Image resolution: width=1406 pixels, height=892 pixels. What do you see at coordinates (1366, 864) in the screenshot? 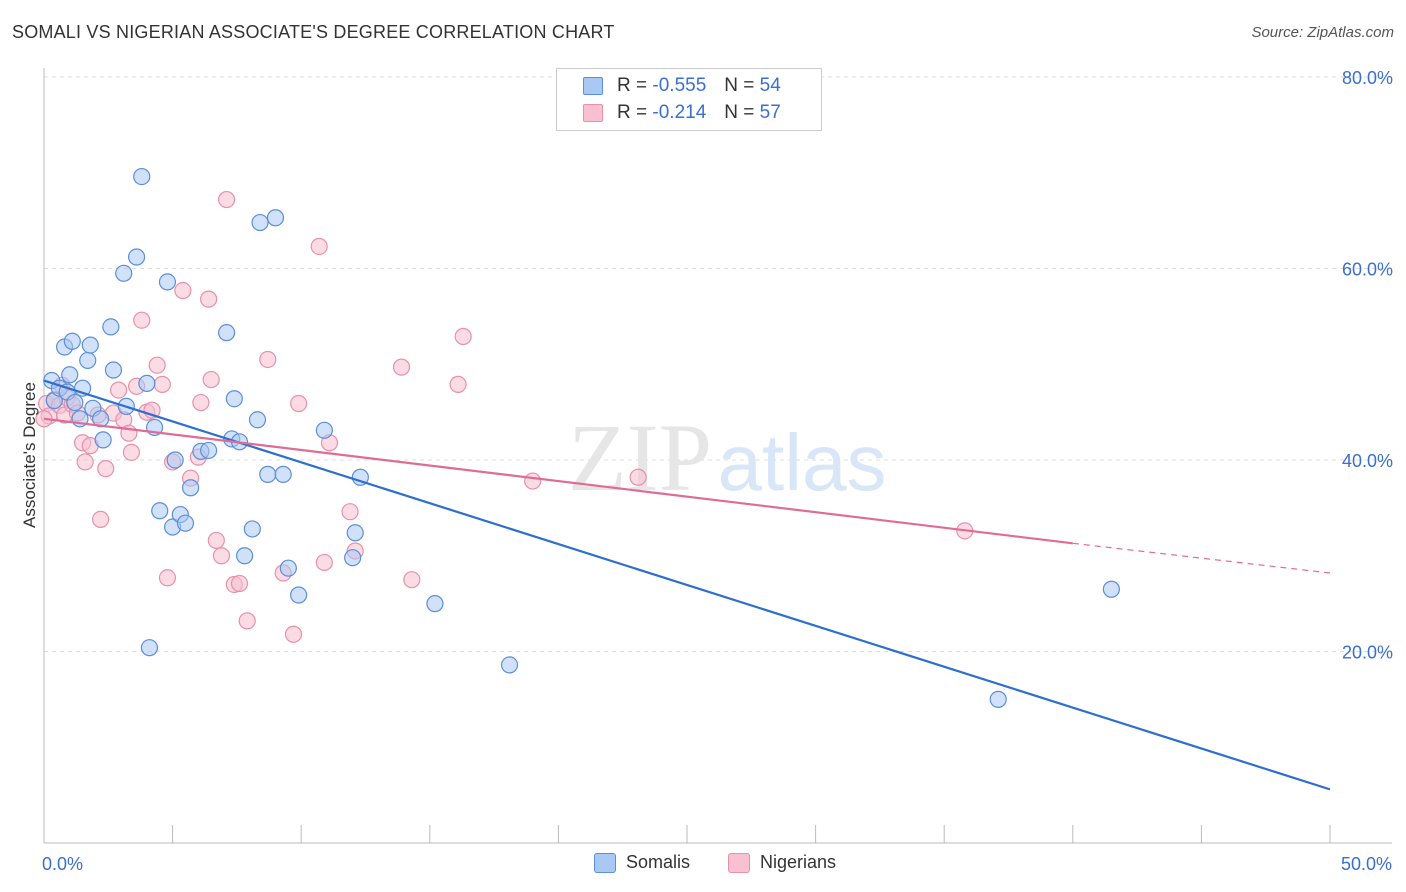
I see `x-tick-label-1: 50.0%` at bounding box center [1366, 864].